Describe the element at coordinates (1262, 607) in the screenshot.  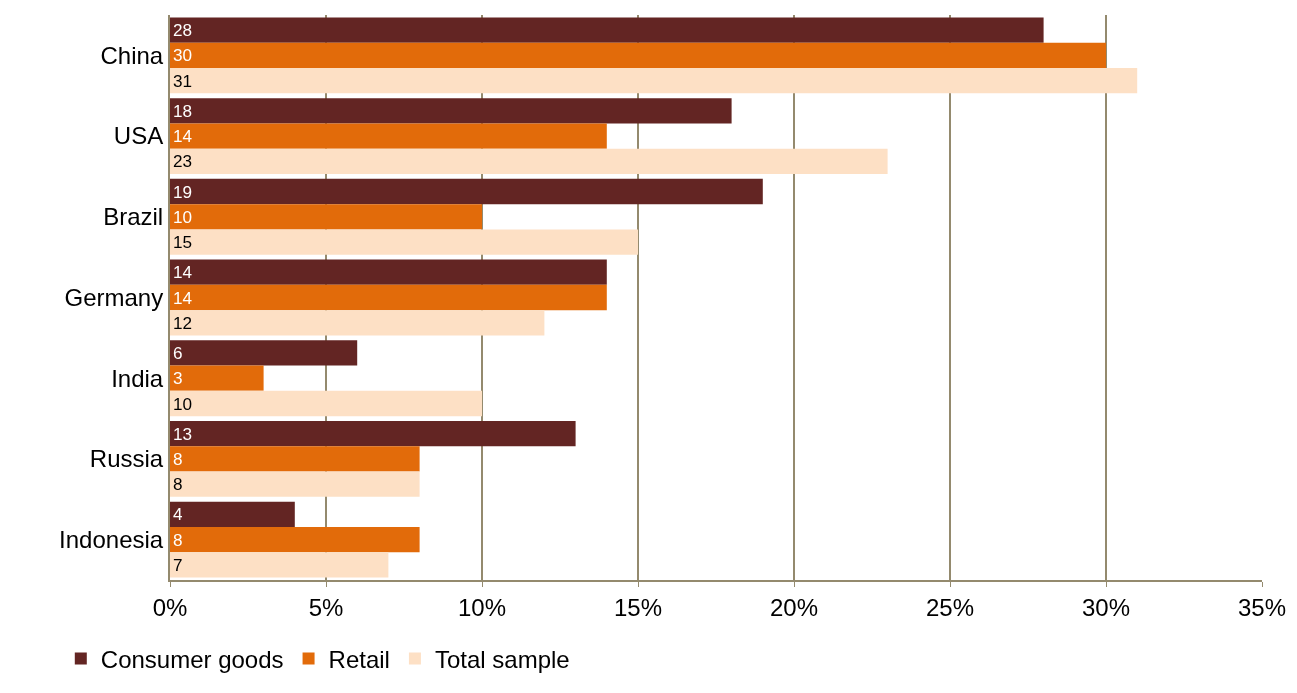
I see `x-tick-label: 35%` at that location.